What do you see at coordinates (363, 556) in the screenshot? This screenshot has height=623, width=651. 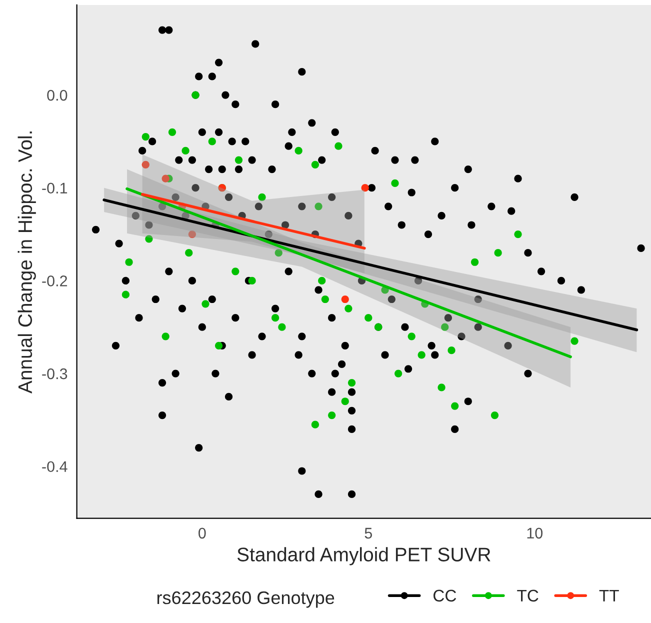 I see `x-axis-title: Standard Amyloid PET SUVR` at bounding box center [363, 556].